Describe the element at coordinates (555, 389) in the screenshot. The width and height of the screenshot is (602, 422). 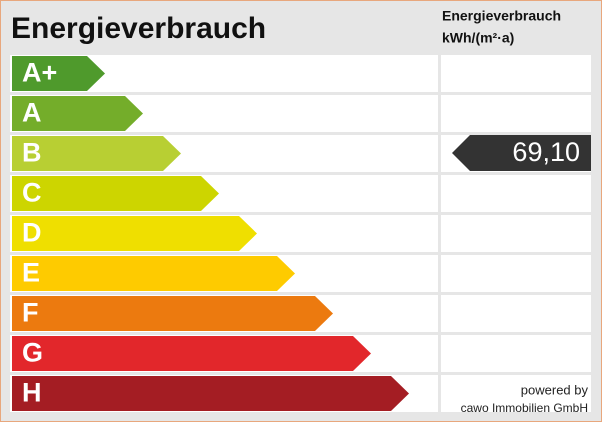
I see `footer-line: powered by` at that location.